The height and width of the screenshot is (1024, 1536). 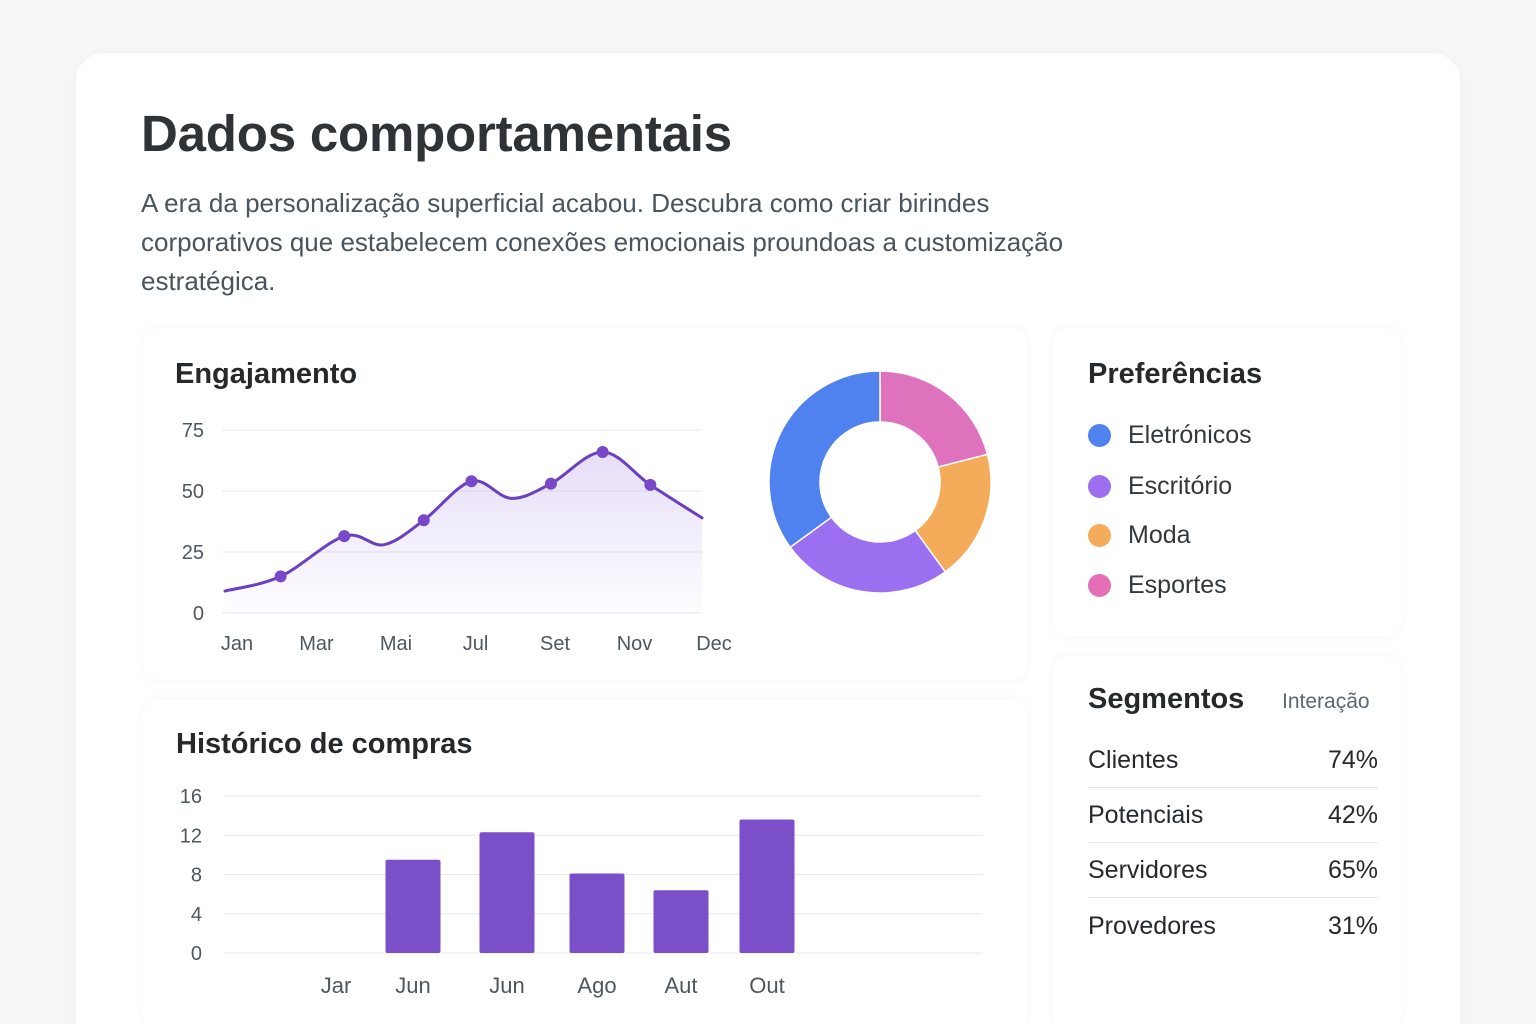 I want to click on legend-label: Eletrónicos, so click(x=1190, y=434).